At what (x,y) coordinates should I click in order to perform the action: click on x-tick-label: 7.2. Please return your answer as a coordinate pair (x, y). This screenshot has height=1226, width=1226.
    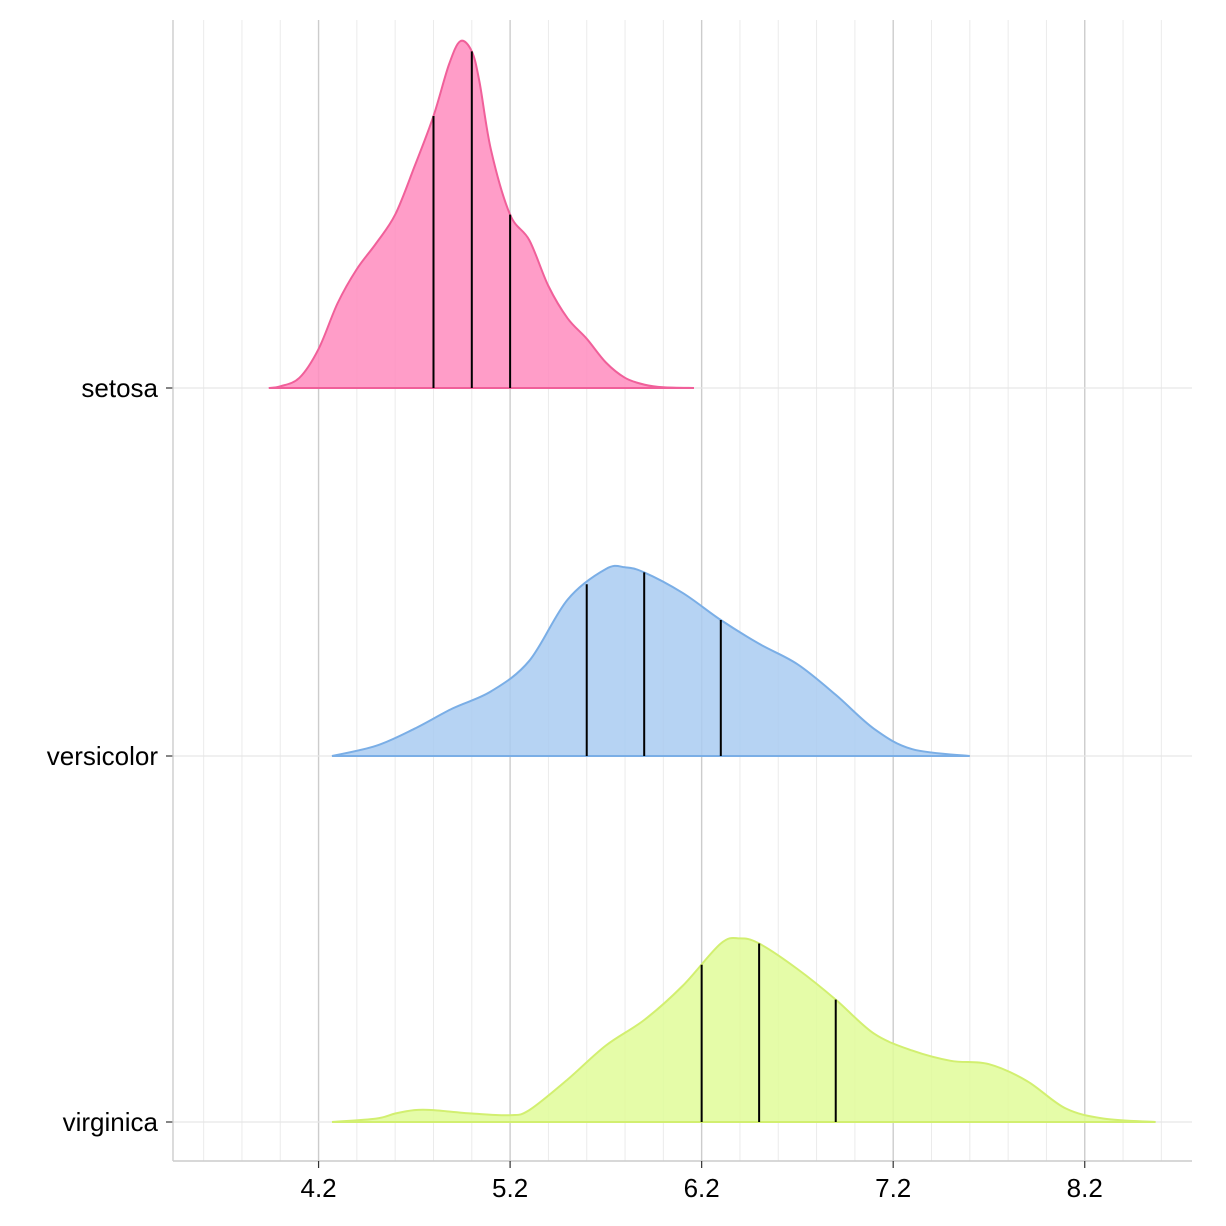
    Looking at the image, I should click on (893, 1188).